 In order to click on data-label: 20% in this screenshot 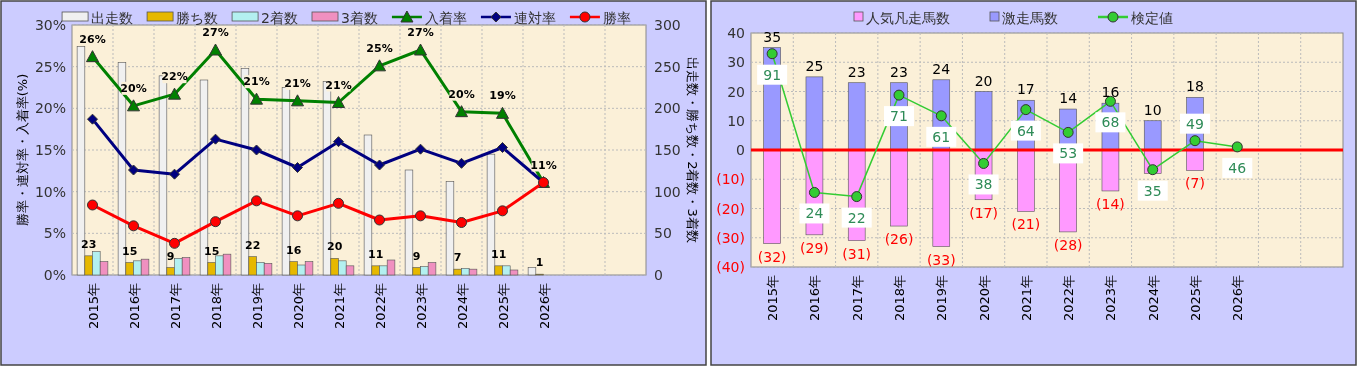, I will do `click(461, 94)`.